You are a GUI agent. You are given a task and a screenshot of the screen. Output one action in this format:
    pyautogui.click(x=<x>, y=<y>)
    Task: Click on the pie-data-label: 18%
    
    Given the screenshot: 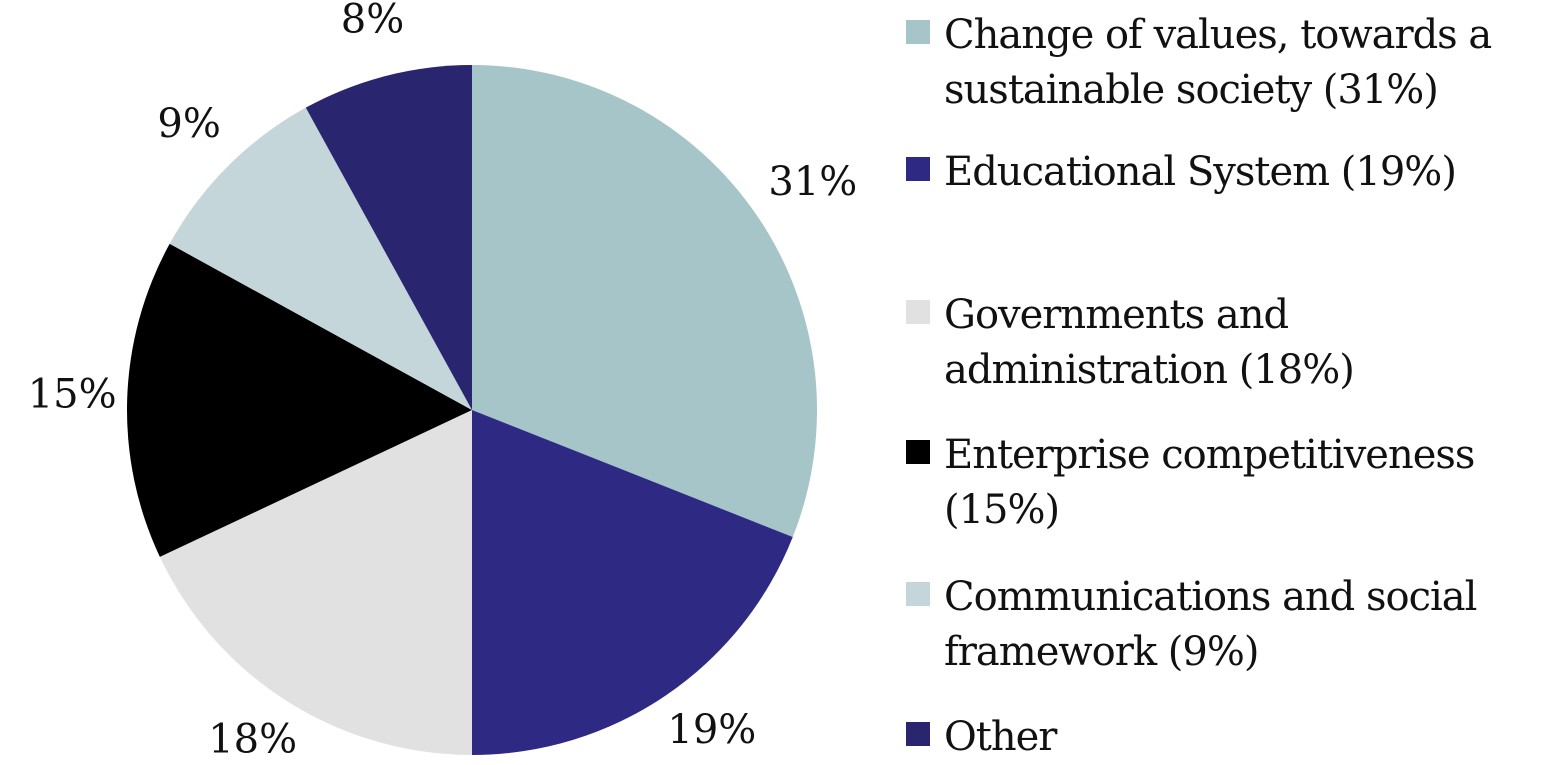 What is the action you would take?
    pyautogui.click(x=252, y=740)
    